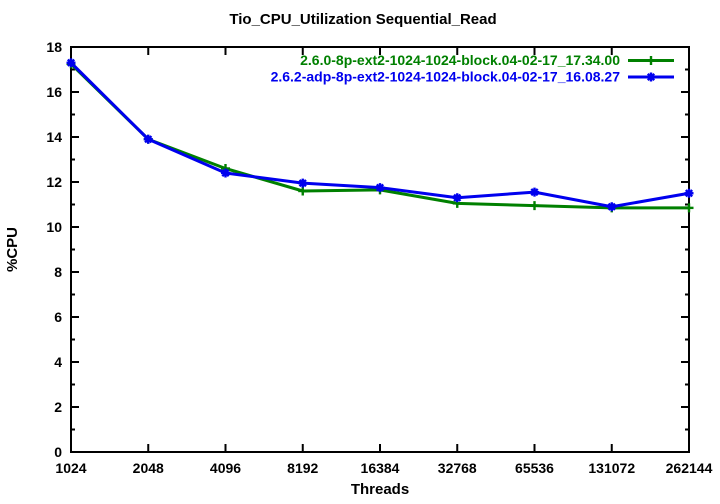 This screenshot has height=504, width=720. I want to click on y-tick-label: 14, so click(54, 137).